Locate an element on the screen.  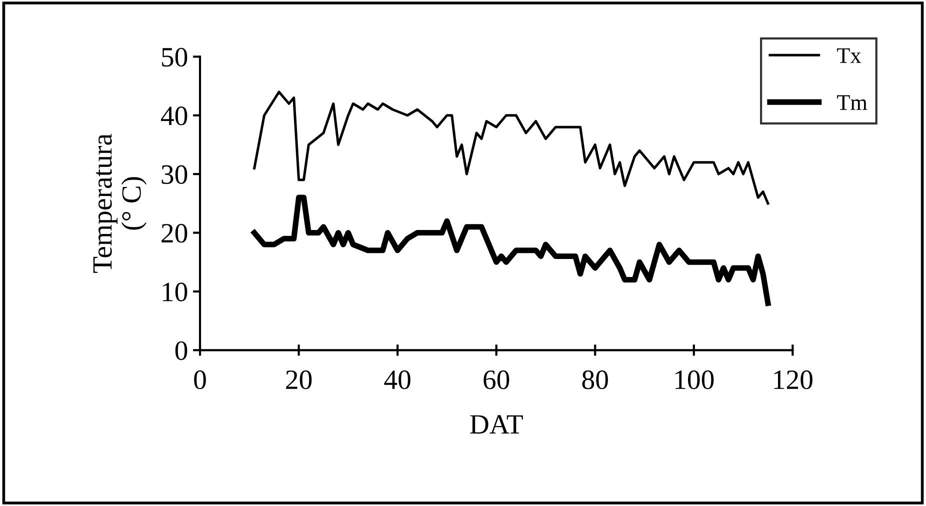
y-axis-title: Temperatura (° C) is located at coordinates (120, 203).